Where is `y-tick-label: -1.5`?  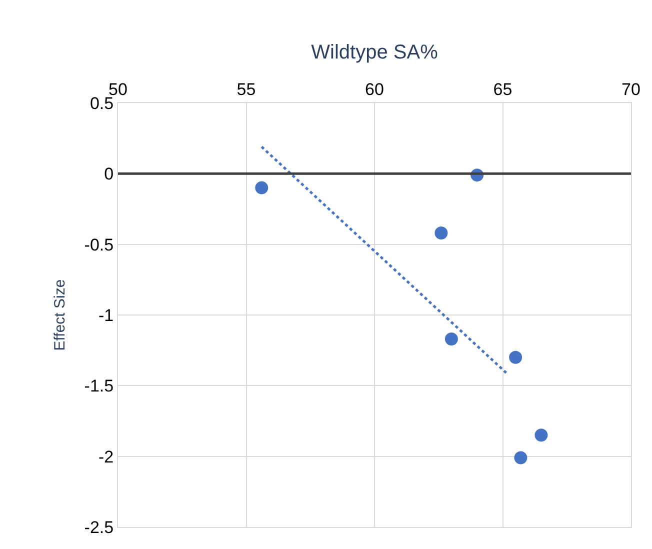
y-tick-label: -1.5 is located at coordinates (99, 386).